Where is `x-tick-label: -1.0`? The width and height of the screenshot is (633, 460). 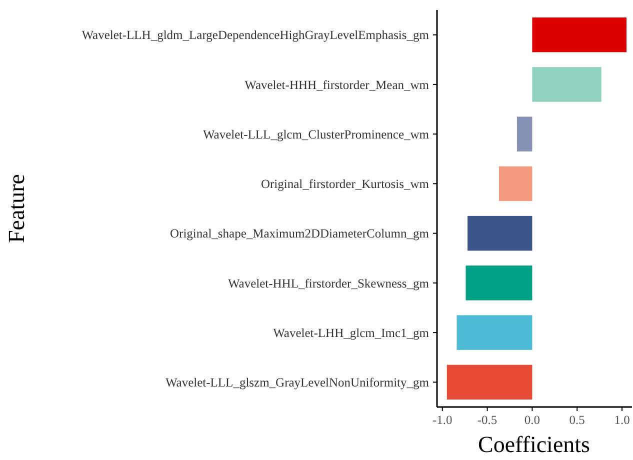 x-tick-label: -1.0 is located at coordinates (442, 420).